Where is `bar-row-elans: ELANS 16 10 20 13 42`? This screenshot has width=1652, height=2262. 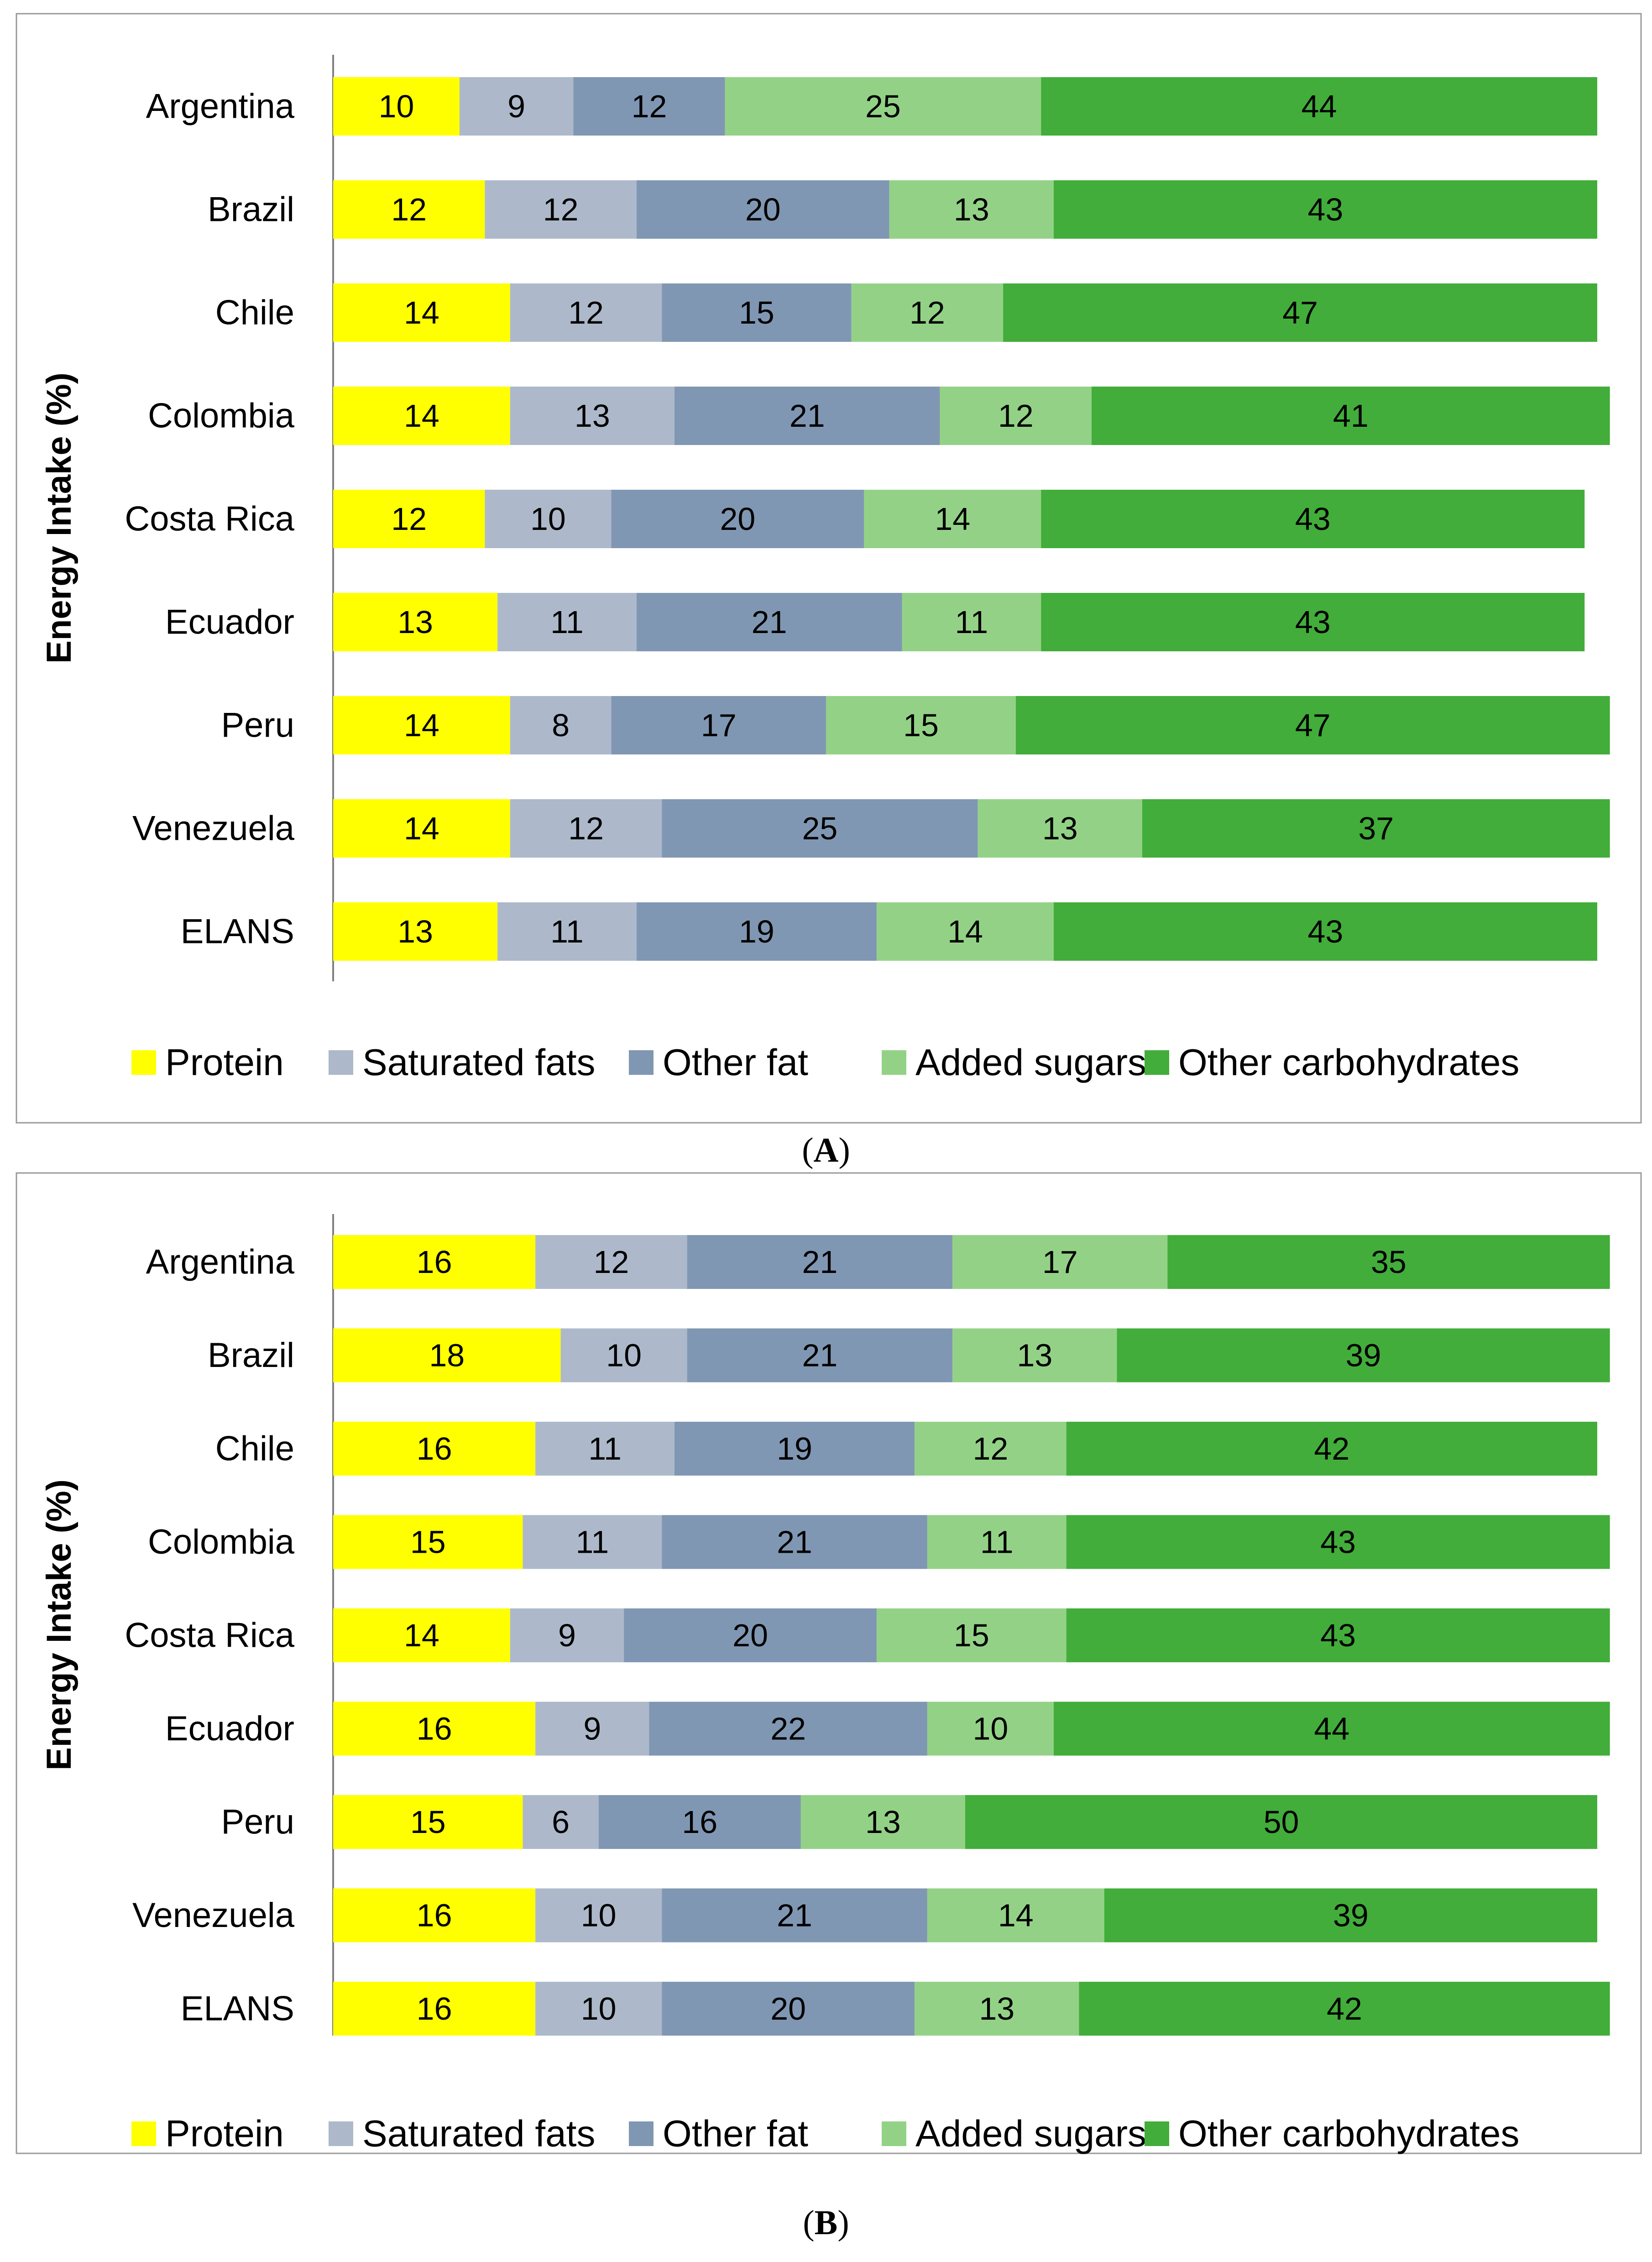 bar-row-elans: ELANS 16 10 20 13 42 is located at coordinates (895, 2009).